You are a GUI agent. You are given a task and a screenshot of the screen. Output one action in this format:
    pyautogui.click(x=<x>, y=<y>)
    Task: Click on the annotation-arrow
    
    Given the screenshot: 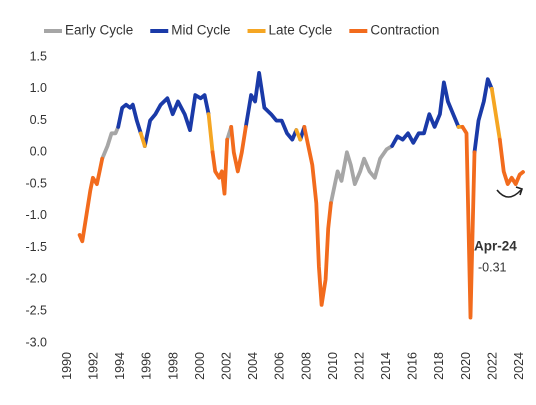 What is the action you would take?
    pyautogui.click(x=509, y=193)
    